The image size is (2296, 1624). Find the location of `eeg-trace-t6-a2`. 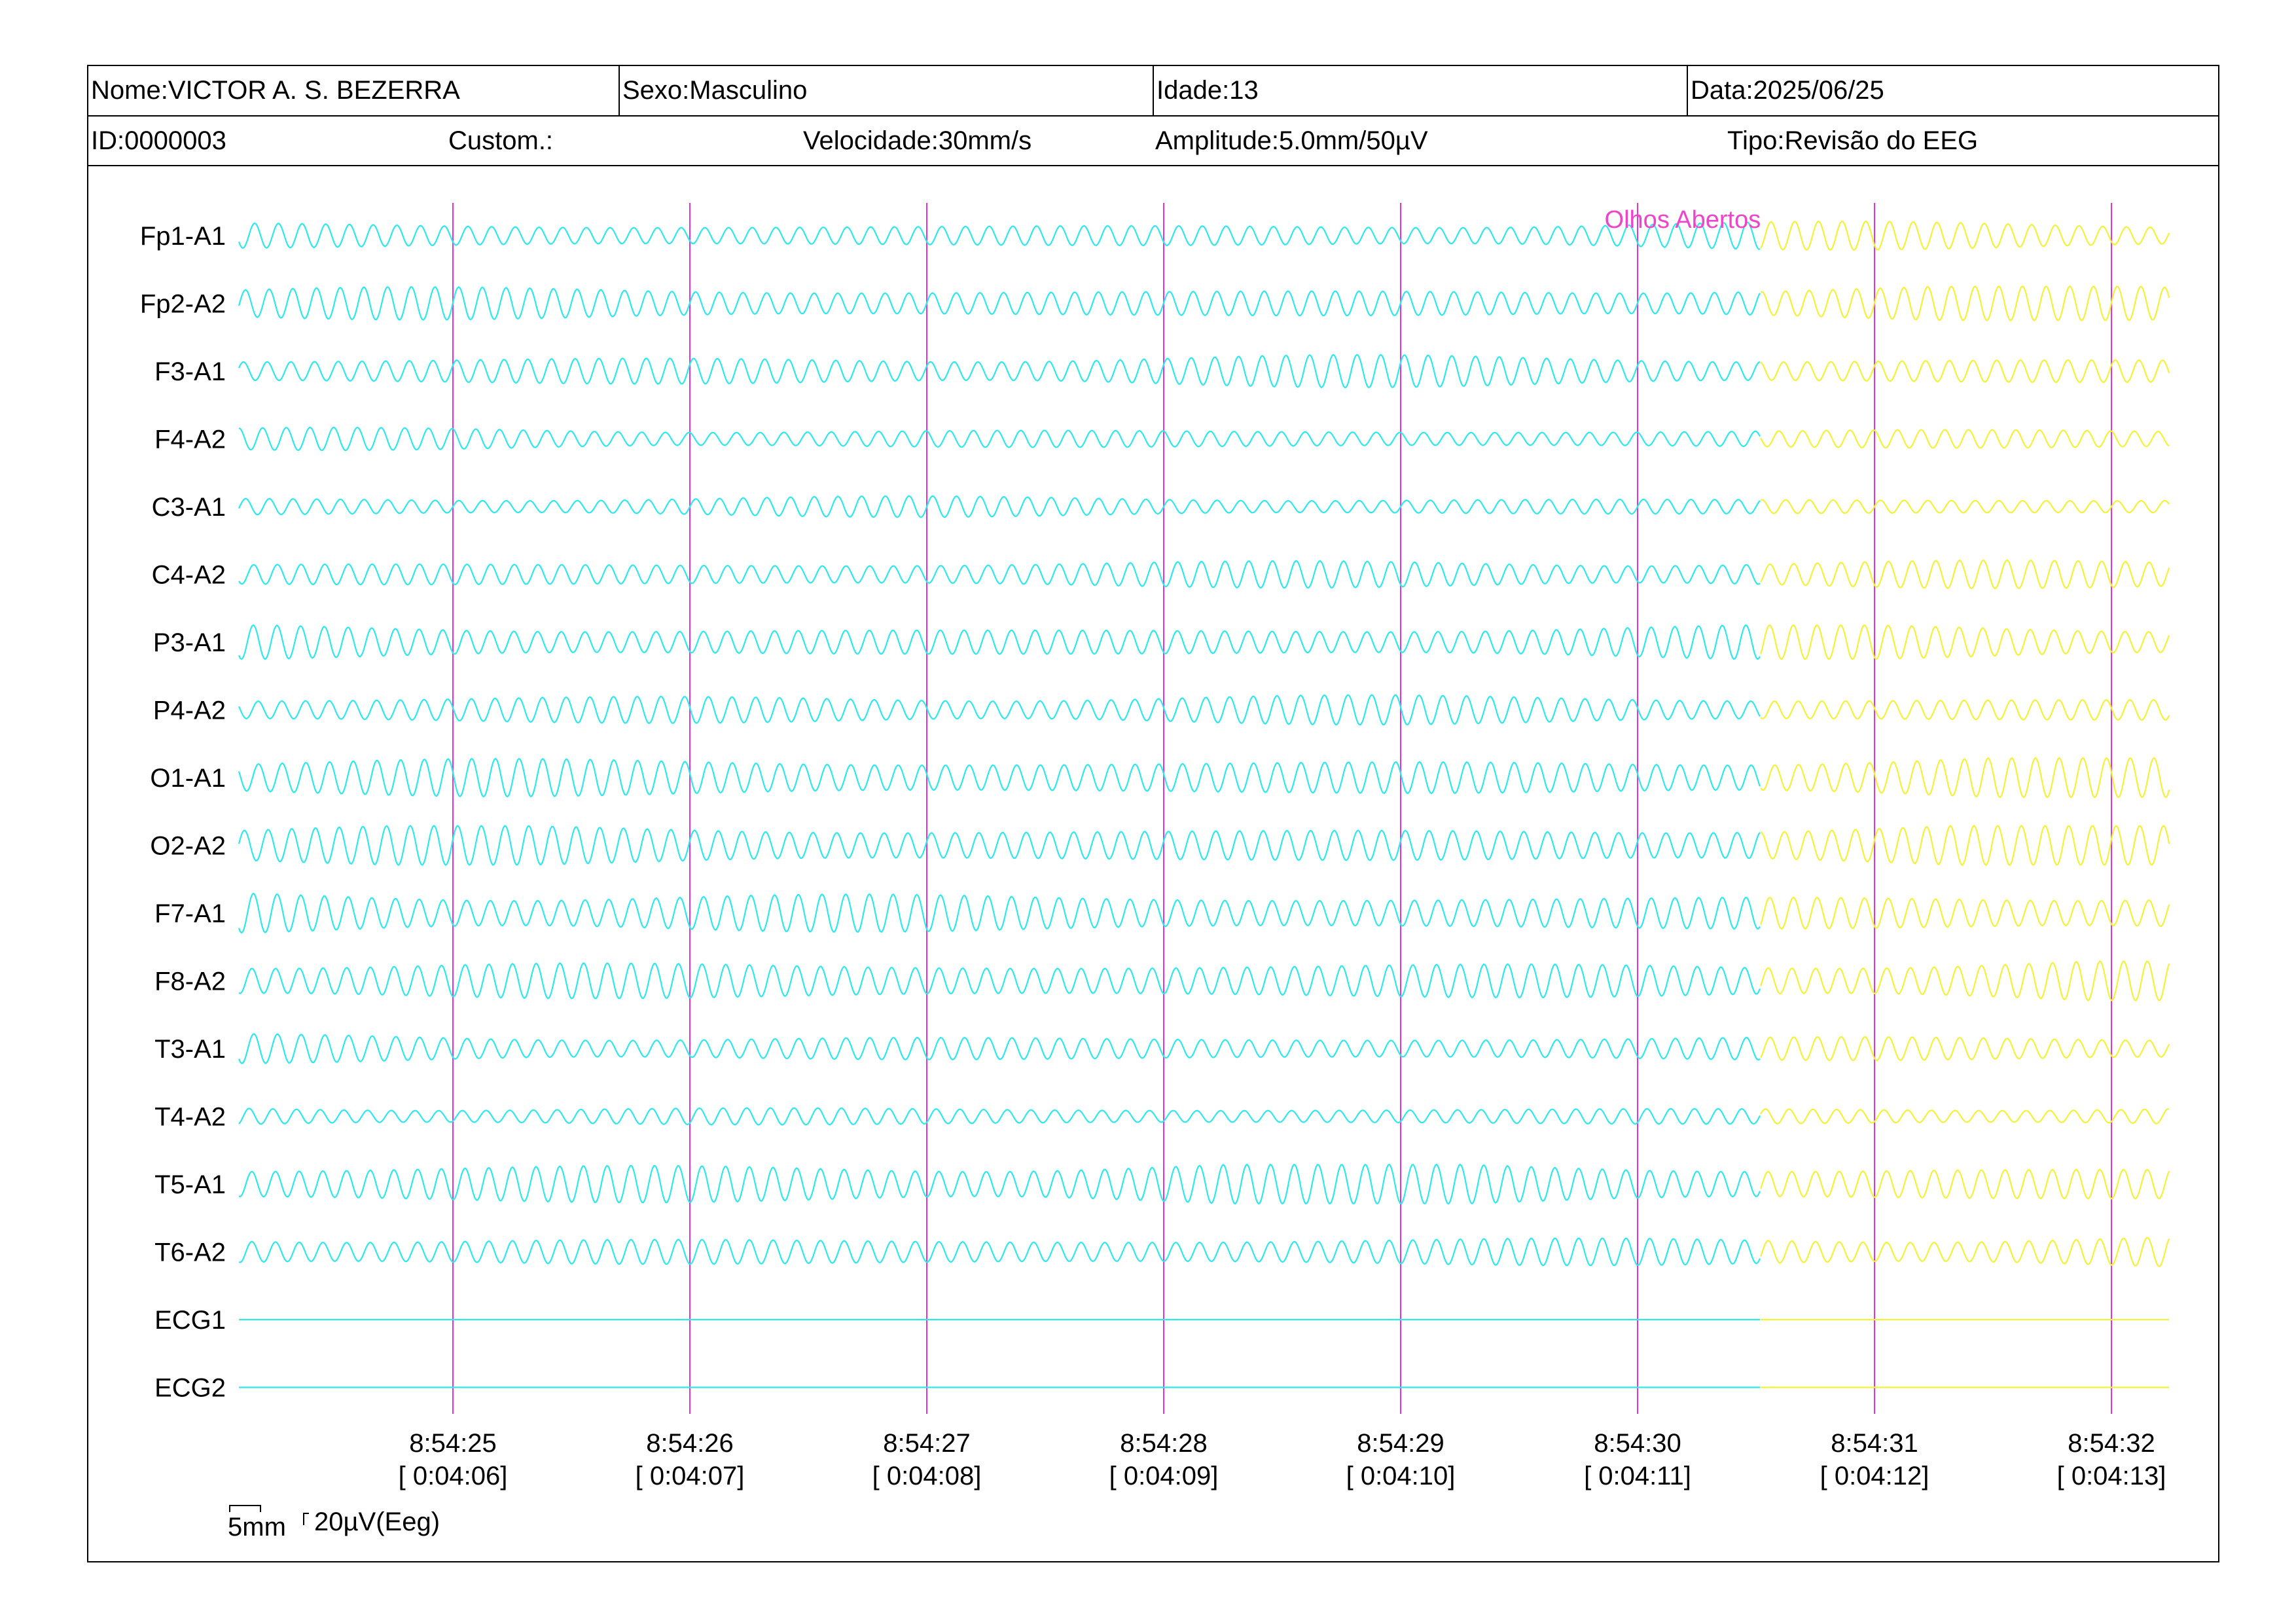

eeg-trace-t6-a2 is located at coordinates (999, 1252).